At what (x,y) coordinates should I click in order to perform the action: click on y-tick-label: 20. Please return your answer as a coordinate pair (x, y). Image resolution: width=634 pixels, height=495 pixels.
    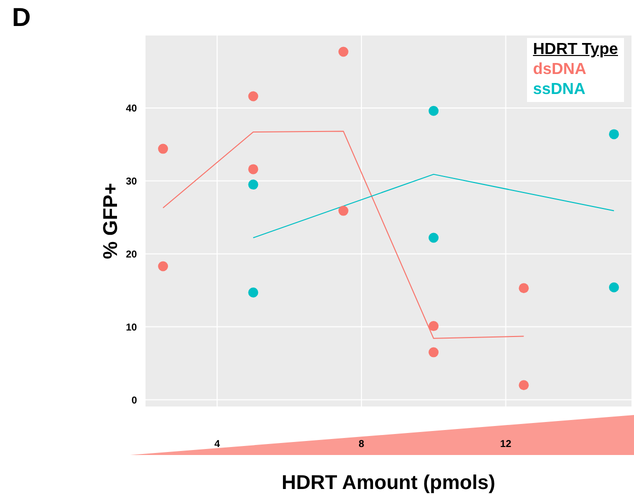
    Looking at the image, I should click on (132, 254).